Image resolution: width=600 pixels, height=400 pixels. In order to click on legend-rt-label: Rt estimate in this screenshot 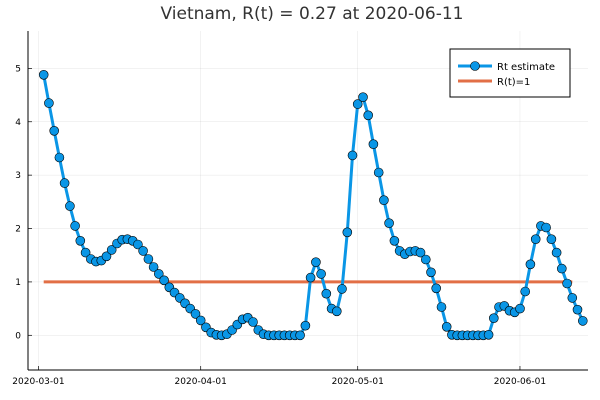, I will do `click(526, 67)`.